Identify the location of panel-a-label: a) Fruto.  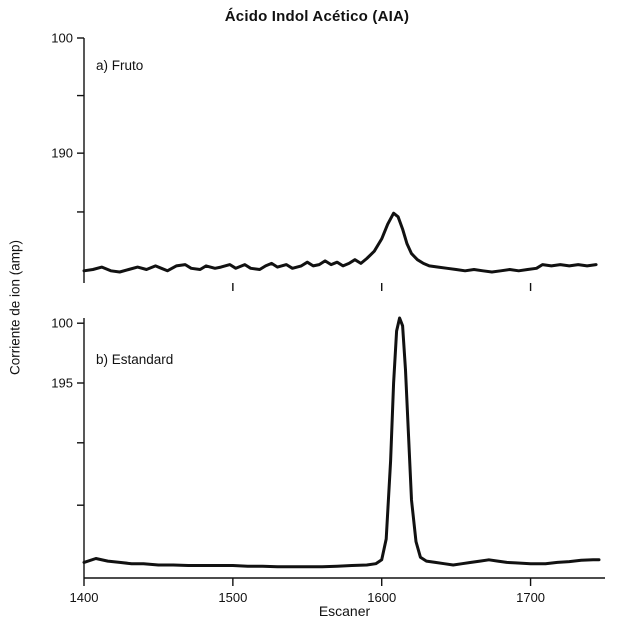
(120, 65).